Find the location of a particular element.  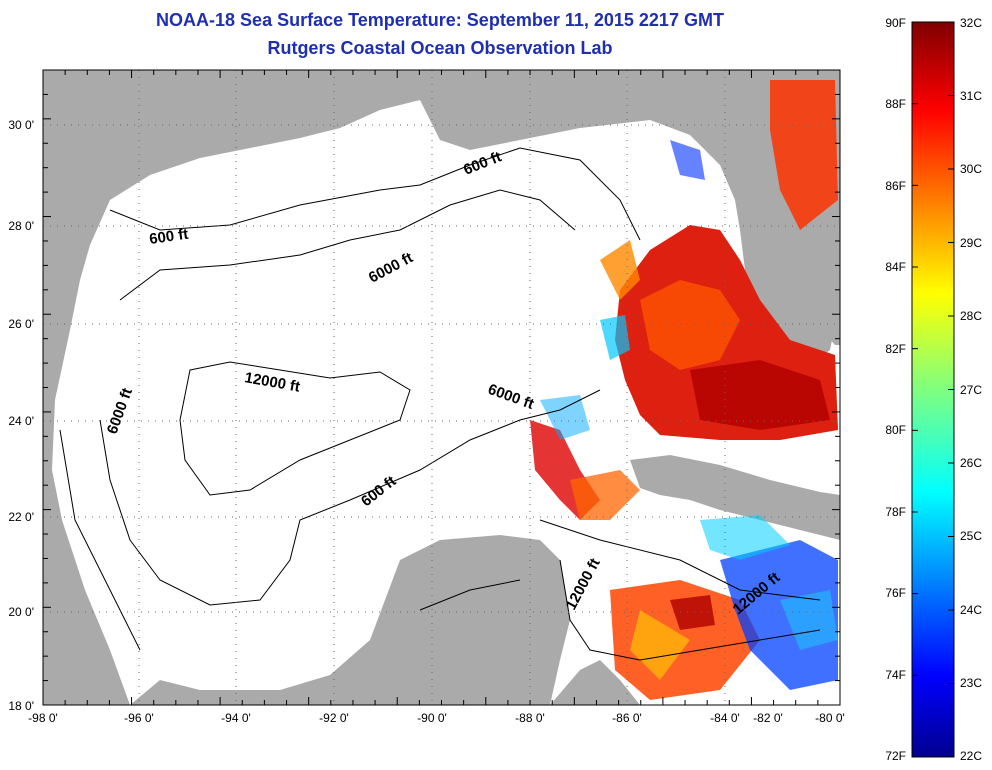

colorbar-c-label: 26C is located at coordinates (971, 463).